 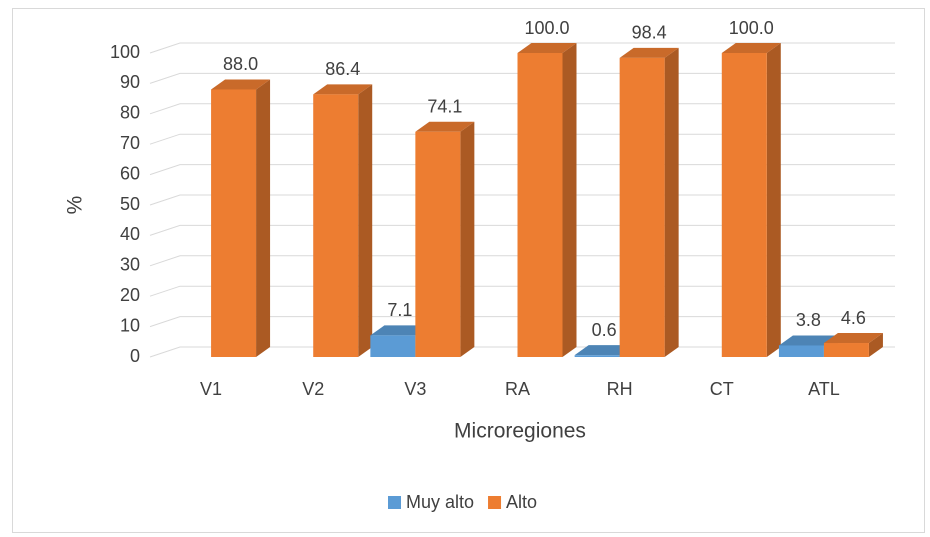 What do you see at coordinates (130, 143) in the screenshot?
I see `y-tick-label: 70` at bounding box center [130, 143].